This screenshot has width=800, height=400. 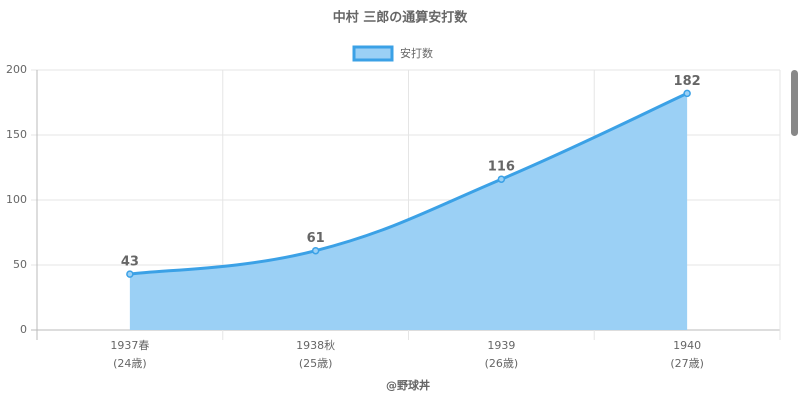 What do you see at coordinates (687, 345) in the screenshot?
I see `x-tick-label: 1940` at bounding box center [687, 345].